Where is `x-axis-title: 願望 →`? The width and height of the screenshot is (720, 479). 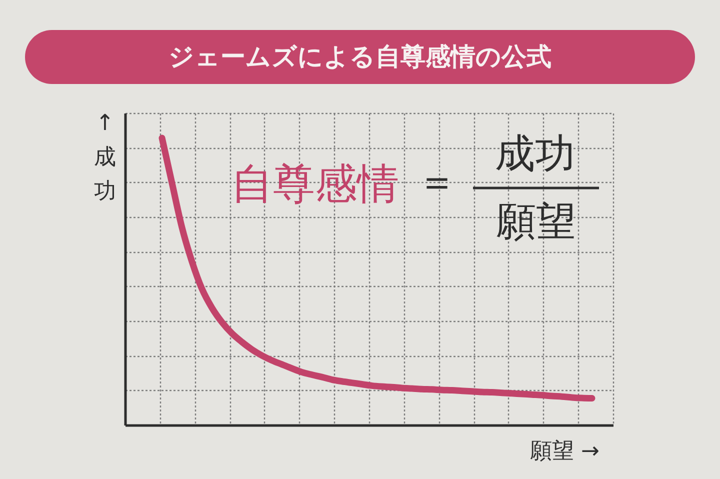 x-axis-title: 願望 → is located at coordinates (565, 451).